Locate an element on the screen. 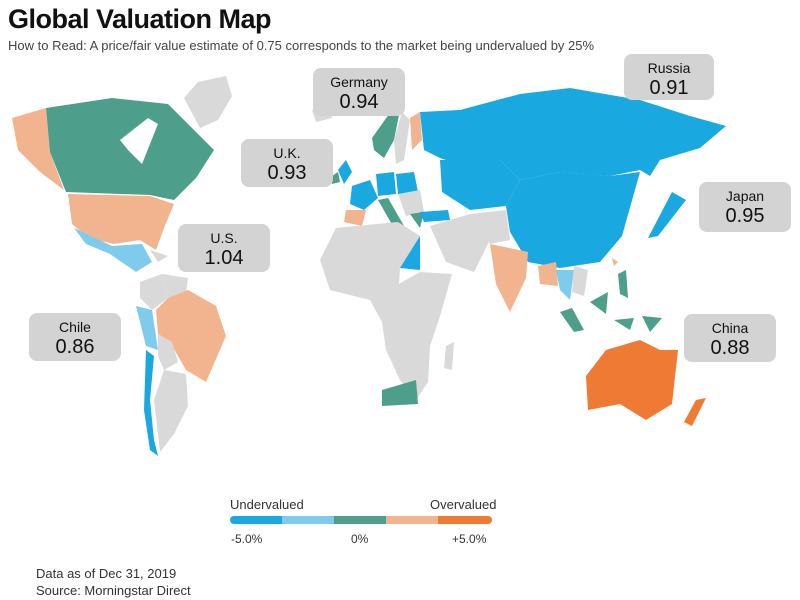  legend-scale-max: +5.0% is located at coordinates (469, 539).